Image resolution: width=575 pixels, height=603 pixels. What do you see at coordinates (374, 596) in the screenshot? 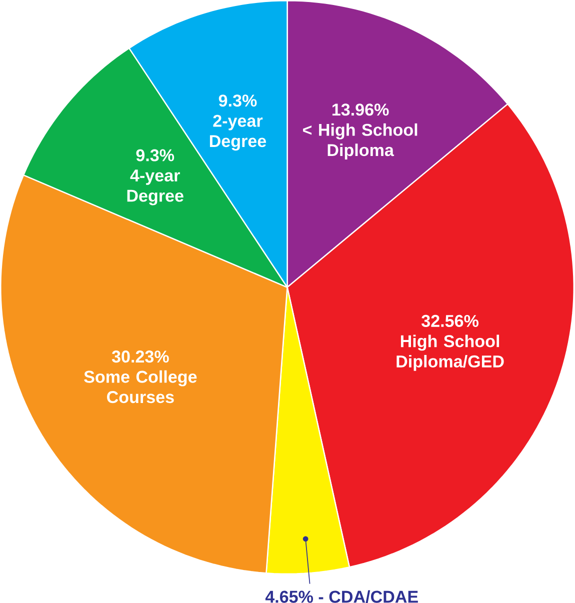
I see `slice-label: CDA/CDAE` at bounding box center [374, 596].